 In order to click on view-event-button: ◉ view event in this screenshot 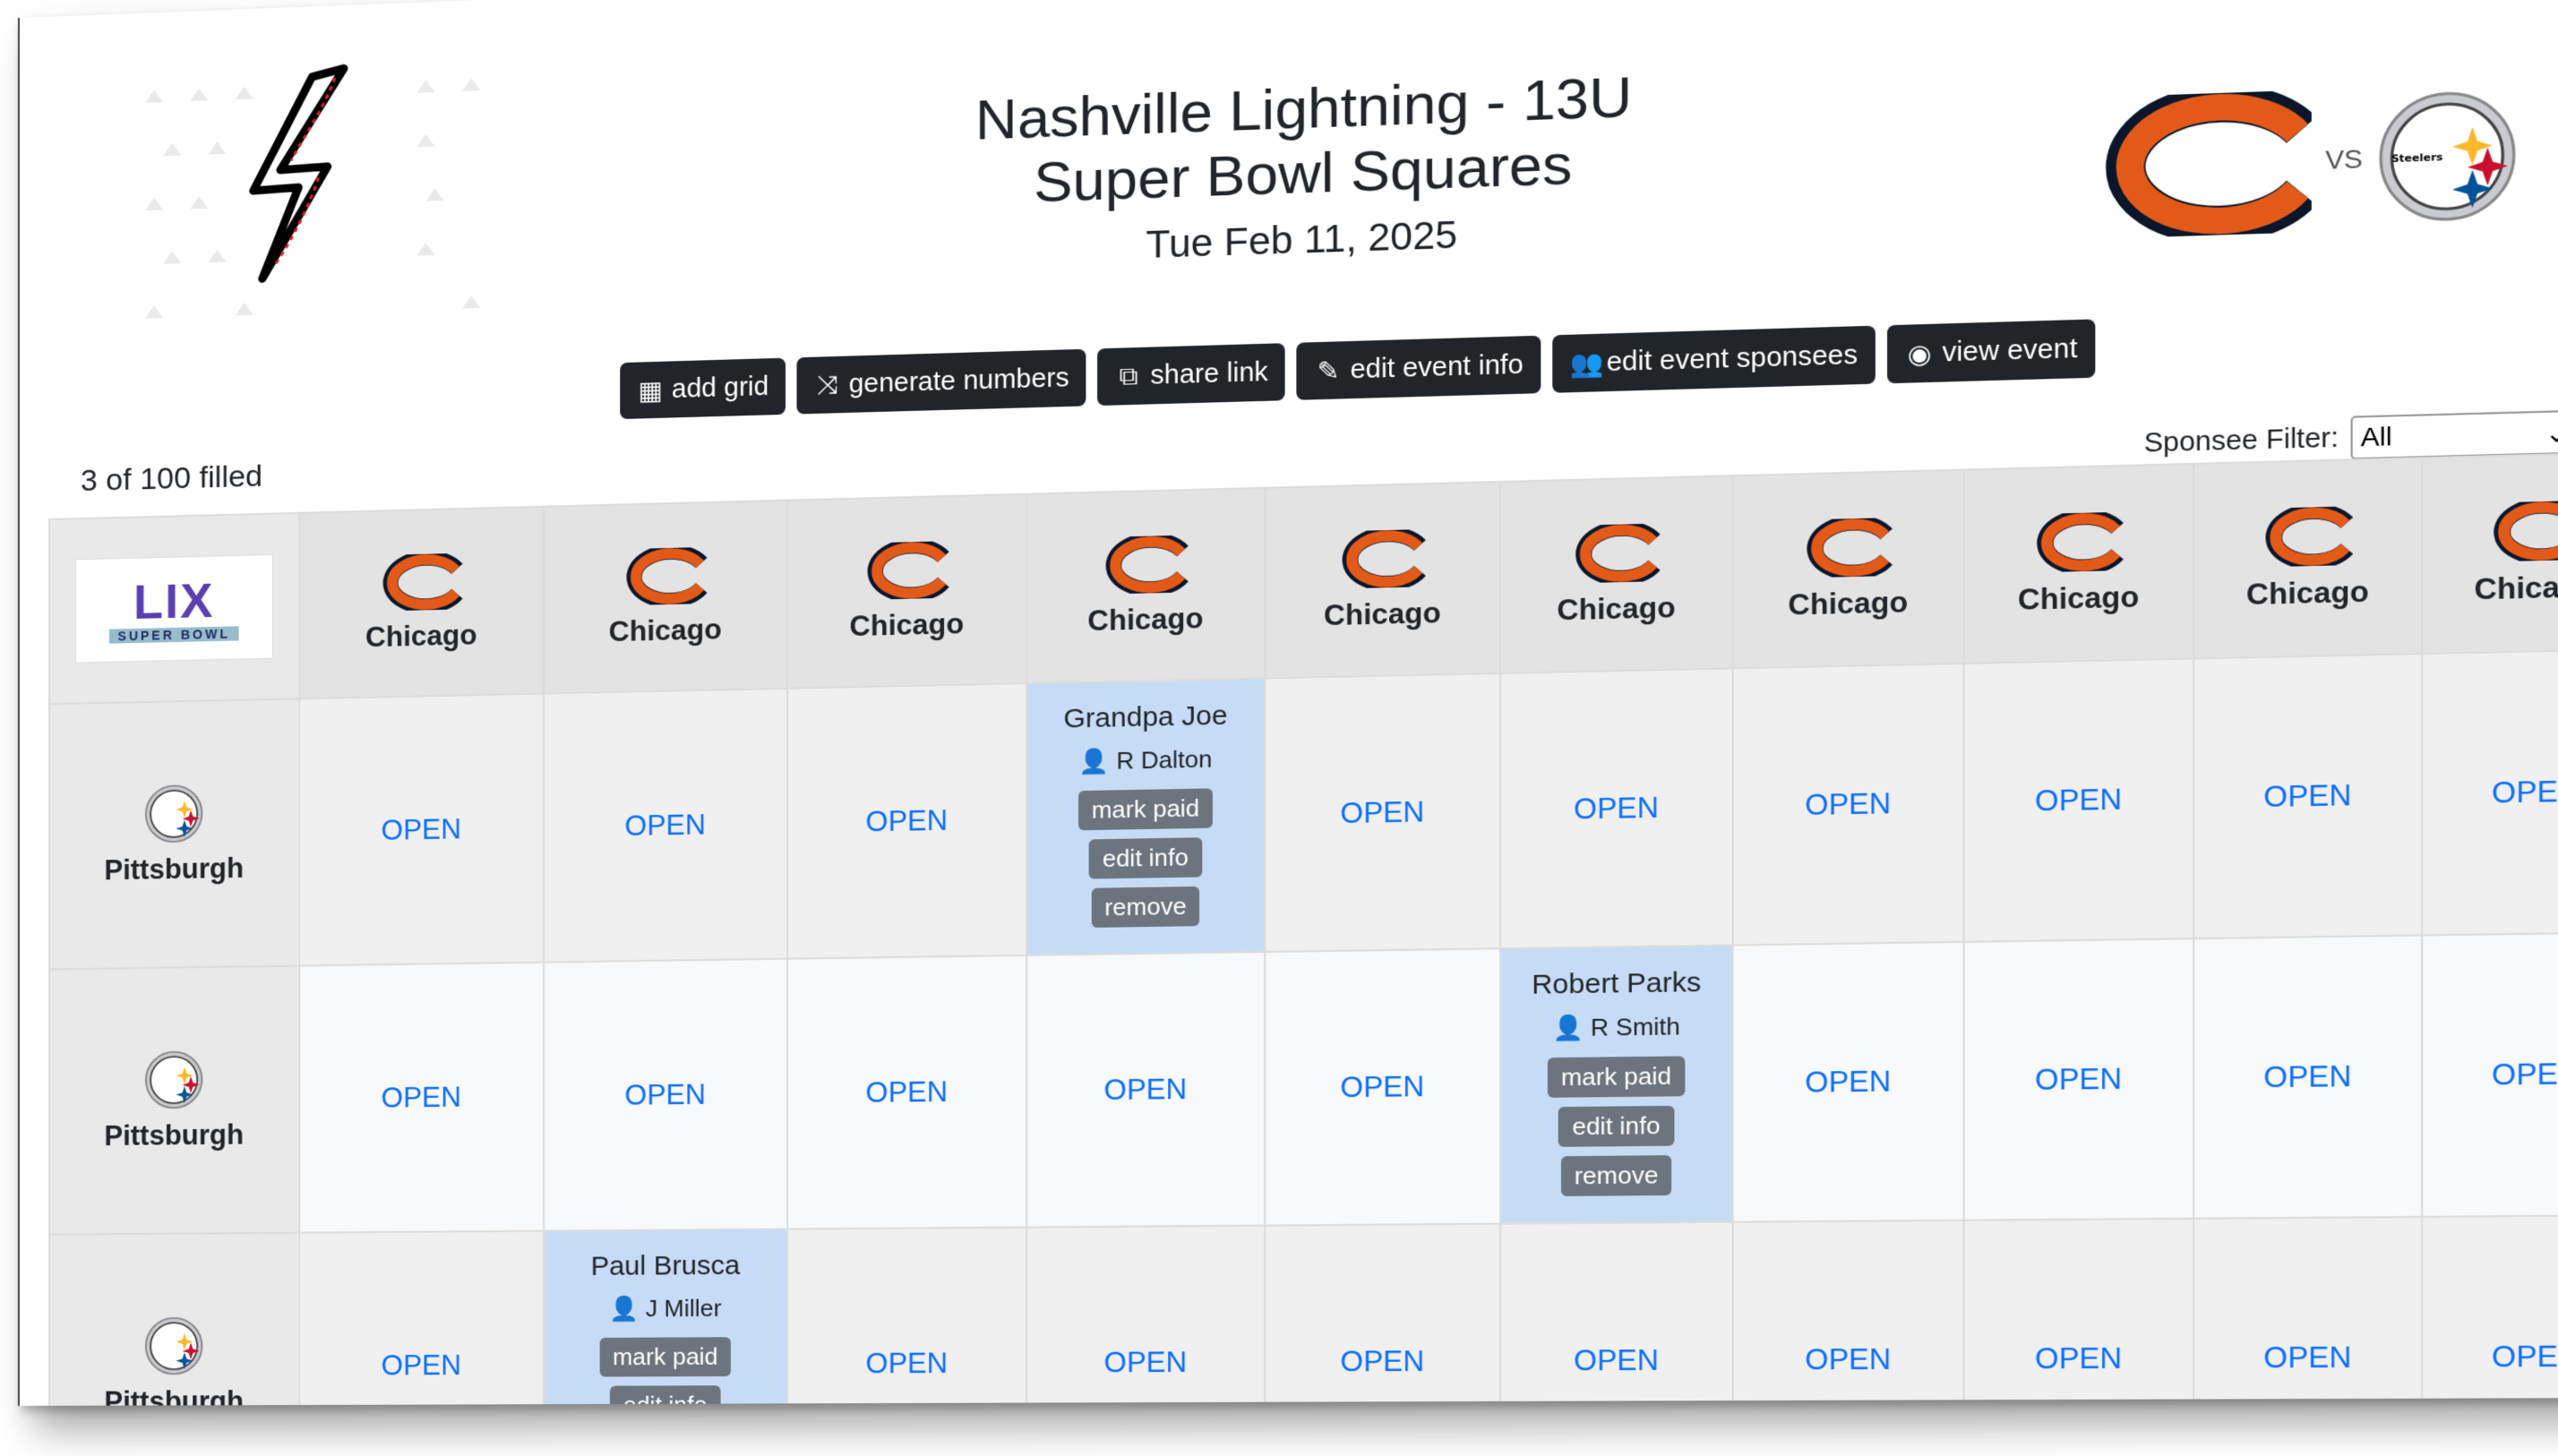, I will do `click(1991, 351)`.